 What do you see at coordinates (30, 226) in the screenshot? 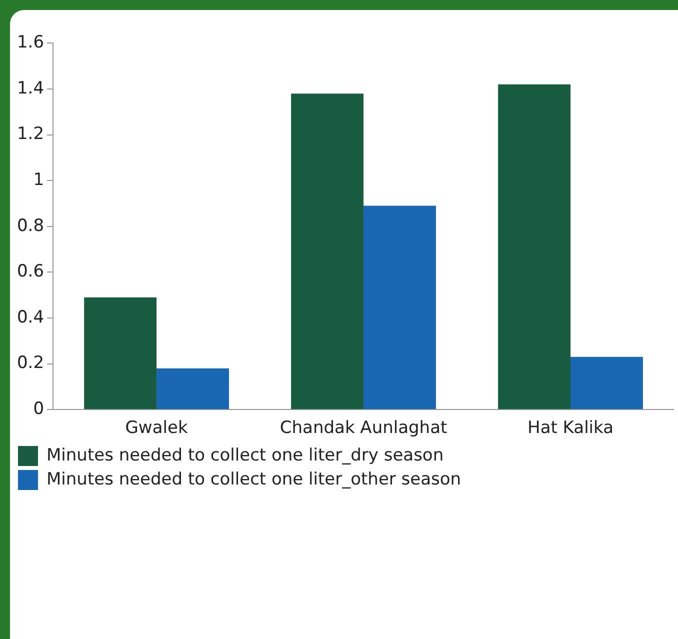
I see `y-tick-label: 0.8` at bounding box center [30, 226].